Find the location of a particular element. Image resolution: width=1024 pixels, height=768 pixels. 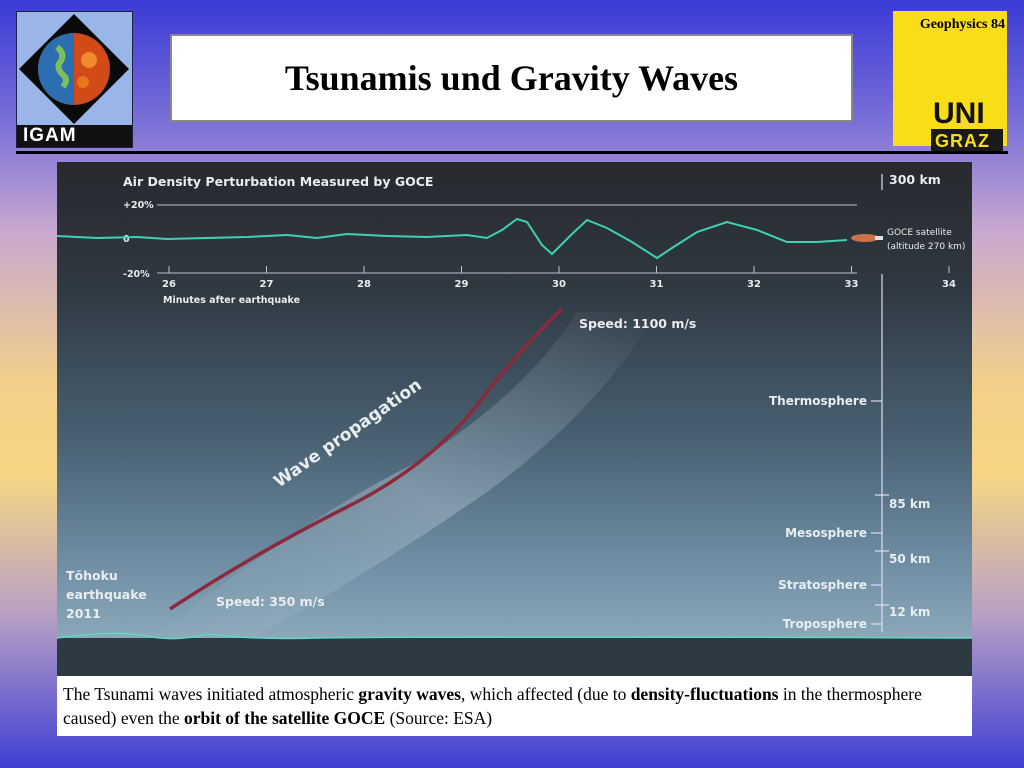

svg-text: earthquake is located at coordinates (106, 594).